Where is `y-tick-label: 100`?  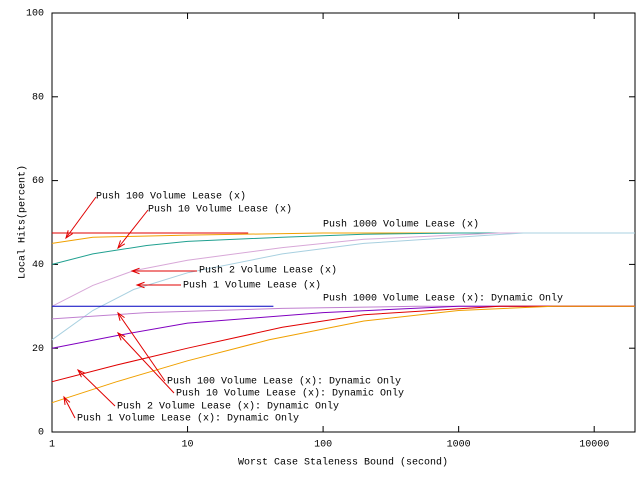
y-tick-label: 100 is located at coordinates (35, 14).